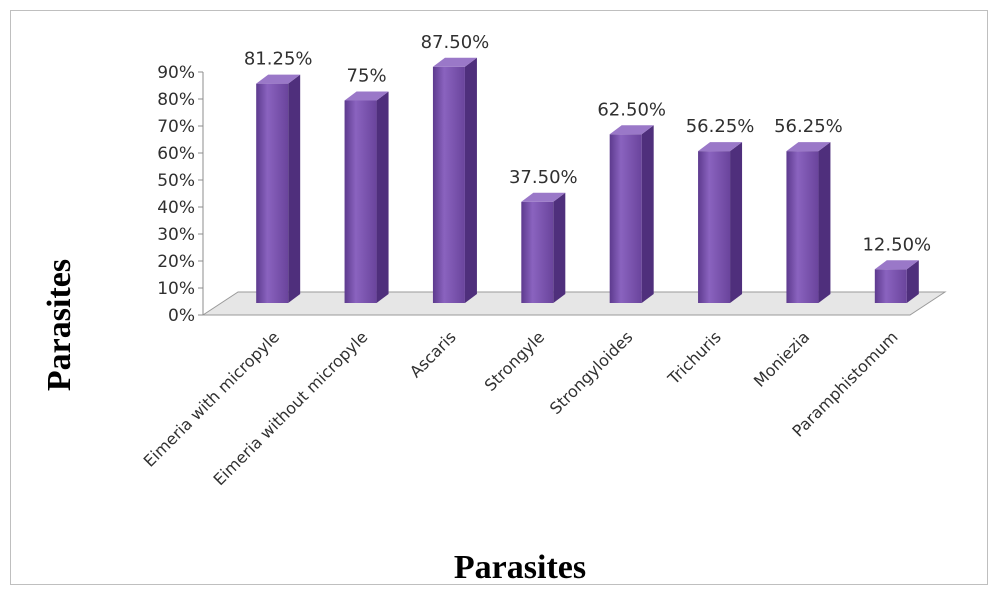  What do you see at coordinates (520, 567) in the screenshot?
I see `x-axis-title: Parasites` at bounding box center [520, 567].